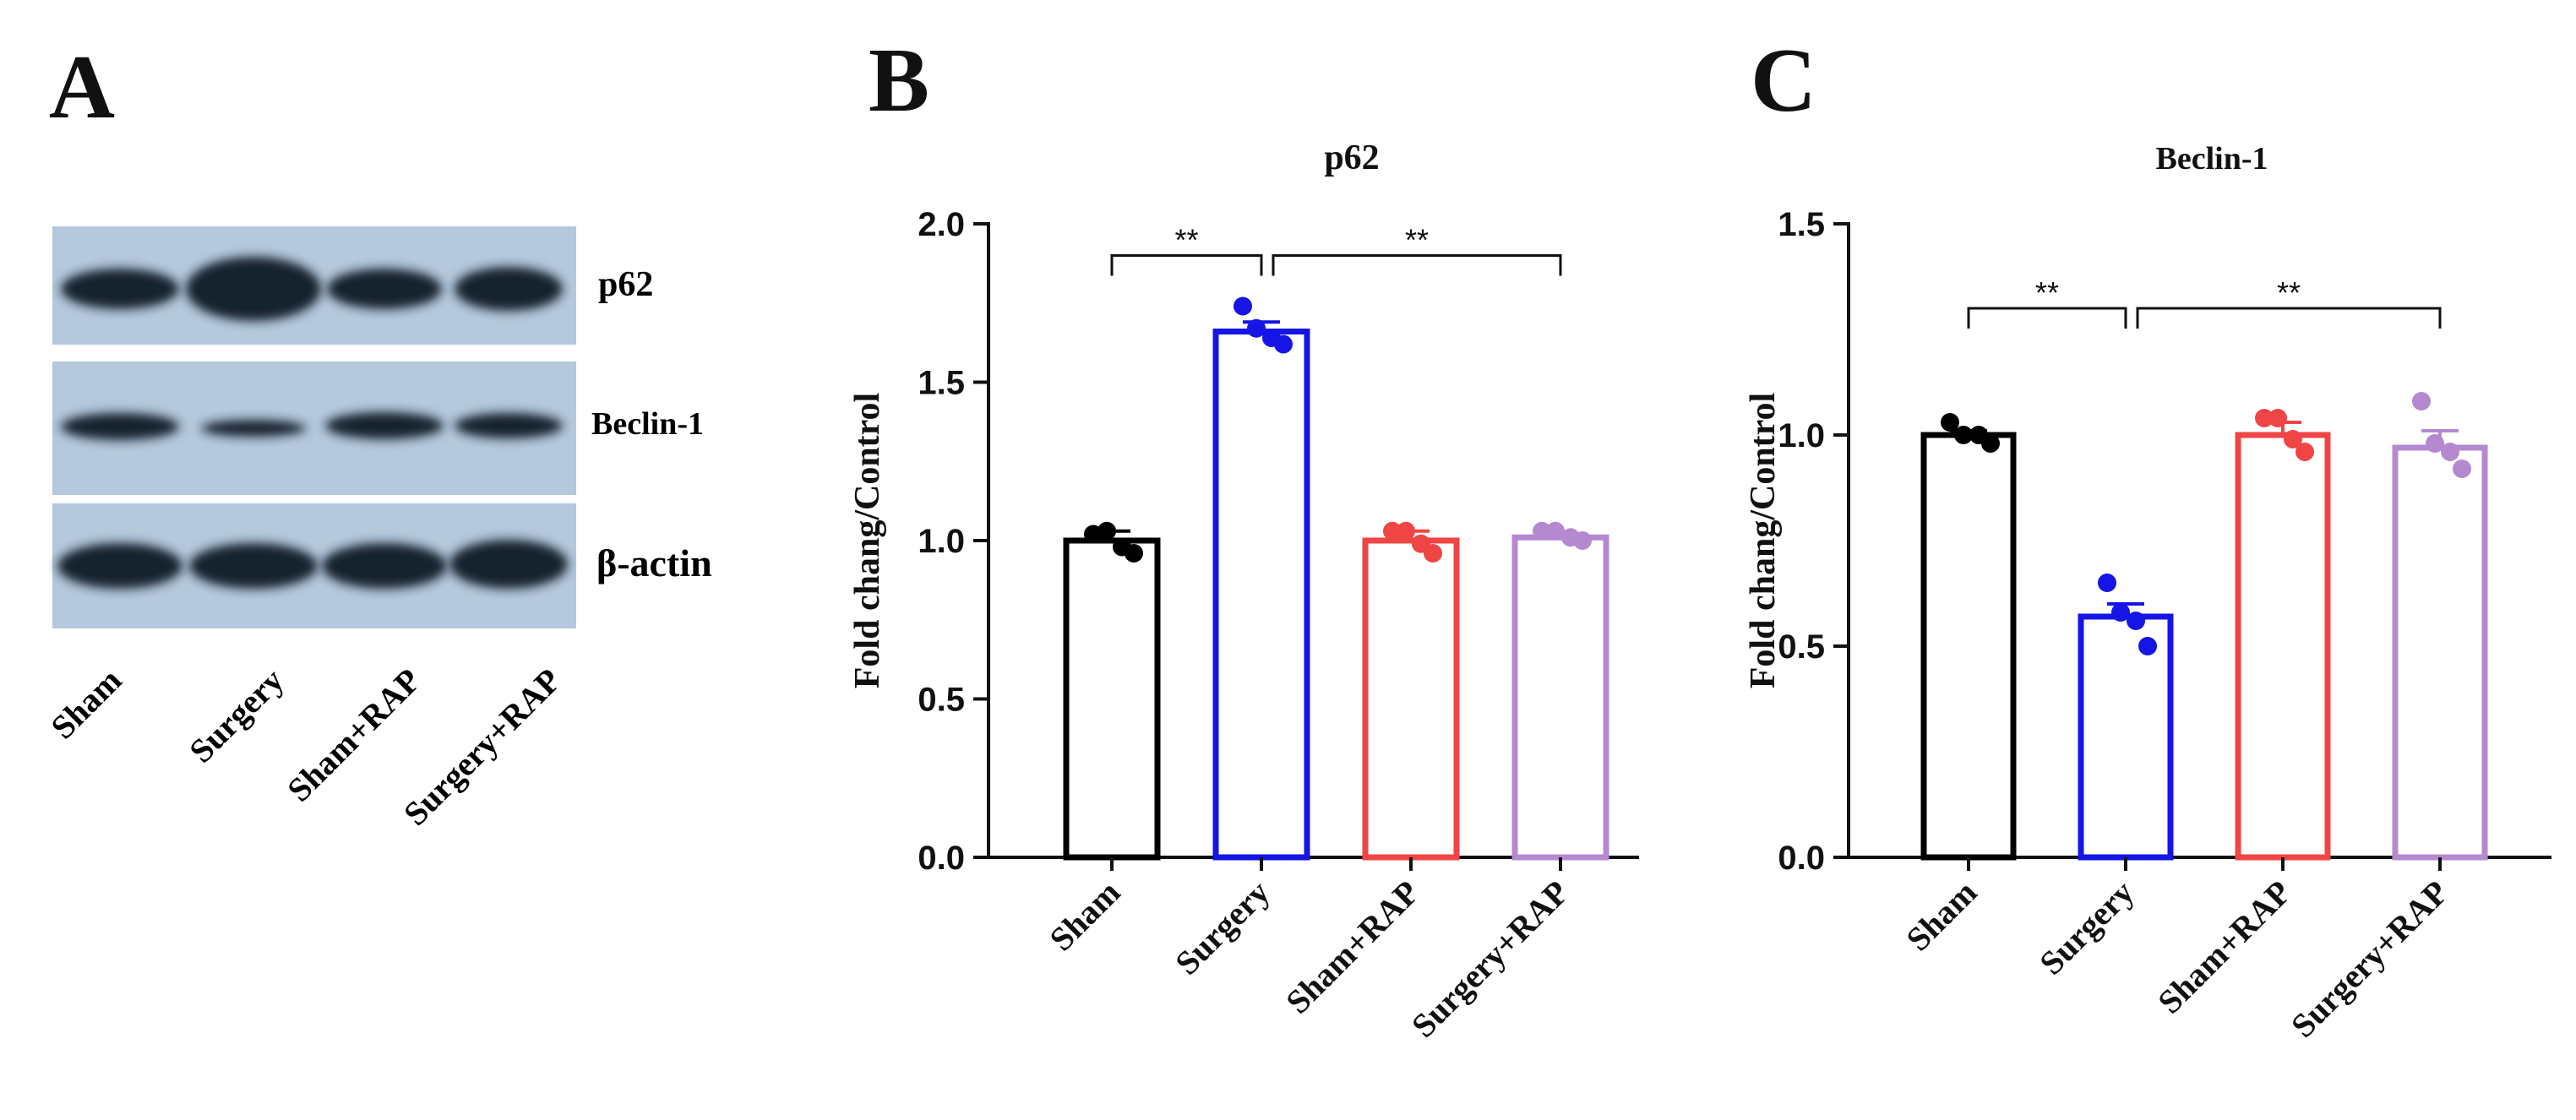 This screenshot has width=2576, height=1120. Describe the element at coordinates (1351, 158) in the screenshot. I see `chart-title: p62` at that location.